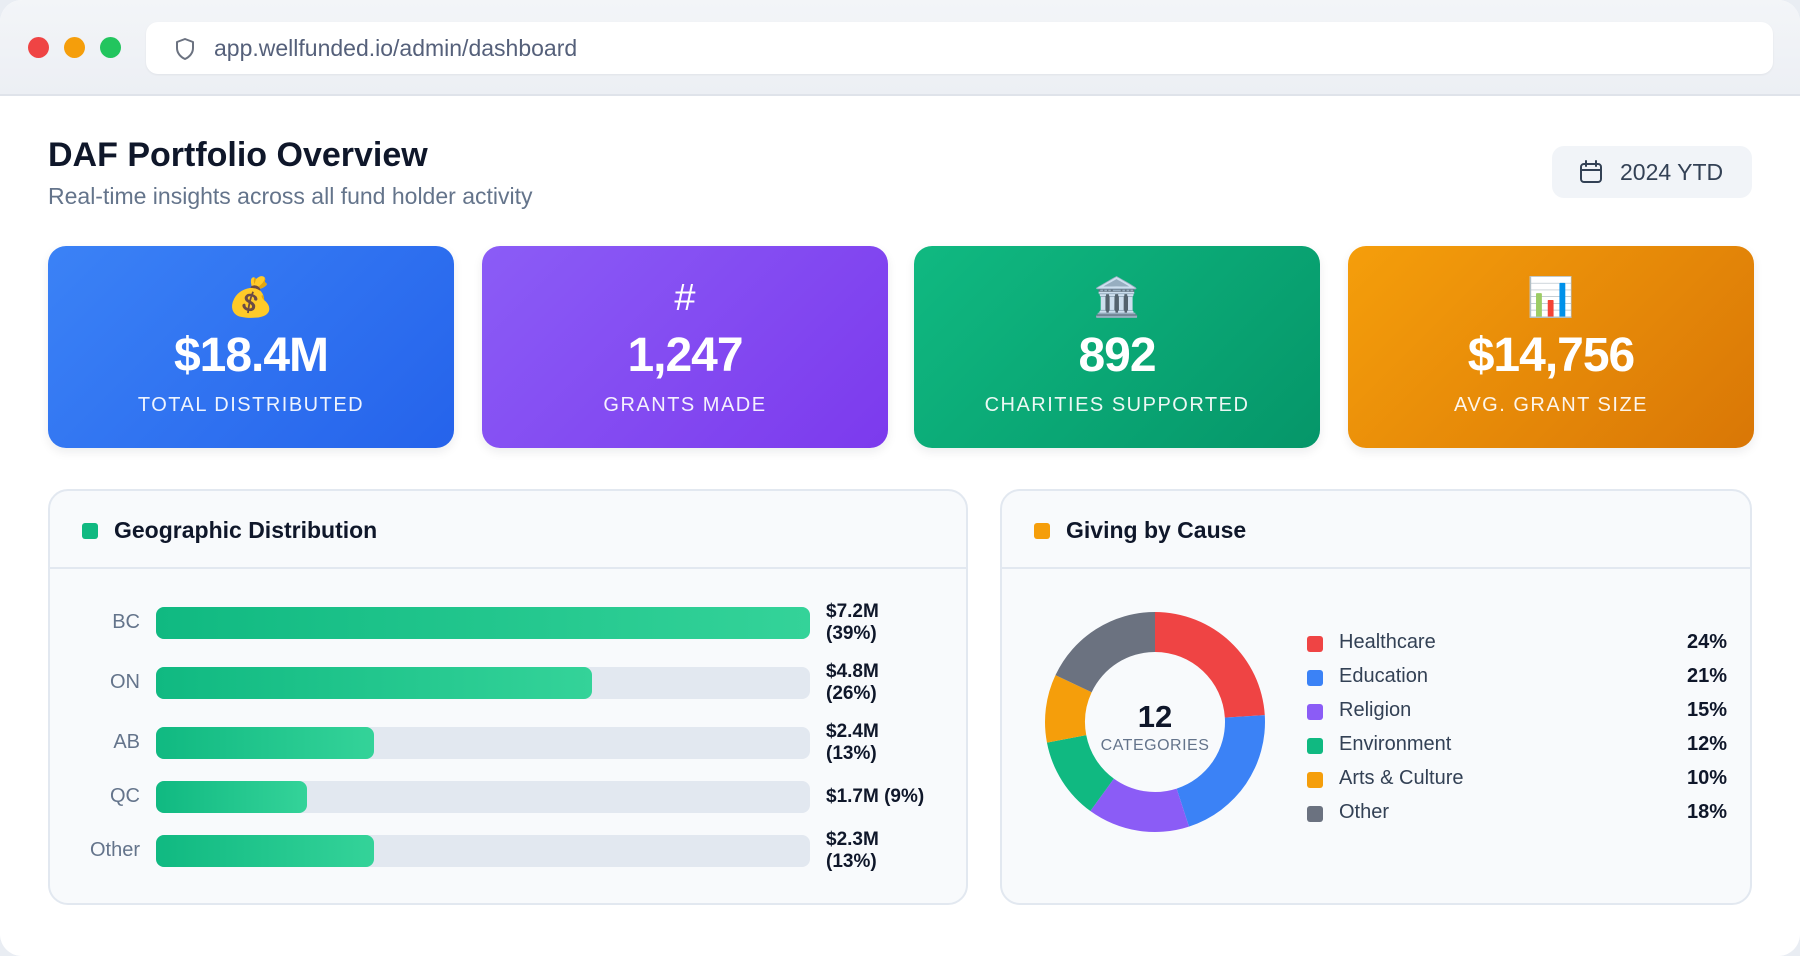 The width and height of the screenshot is (1800, 956). What do you see at coordinates (886, 851) in the screenshot?
I see `bar-data-label: $2.3M (13%)` at bounding box center [886, 851].